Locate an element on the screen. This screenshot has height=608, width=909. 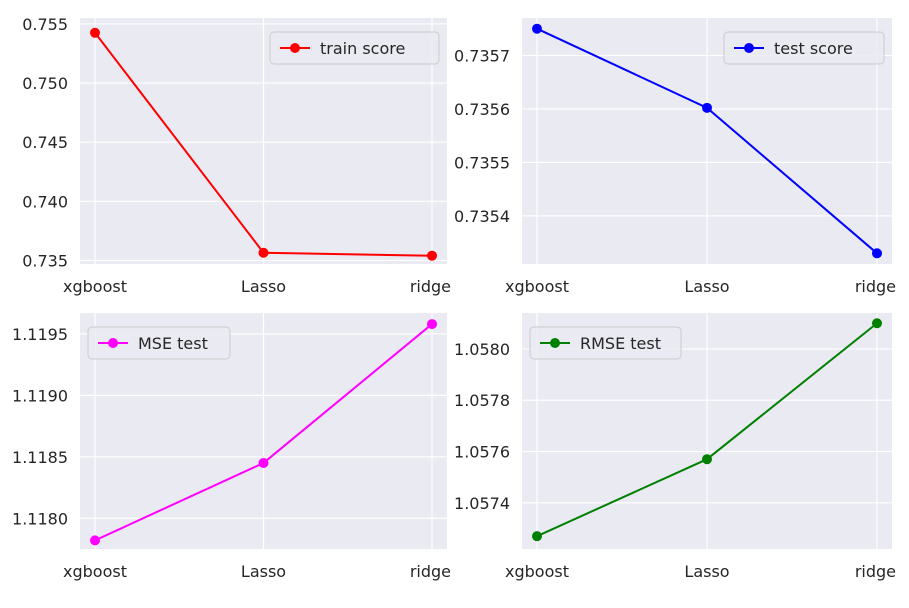
legend: train score is located at coordinates (354, 48).